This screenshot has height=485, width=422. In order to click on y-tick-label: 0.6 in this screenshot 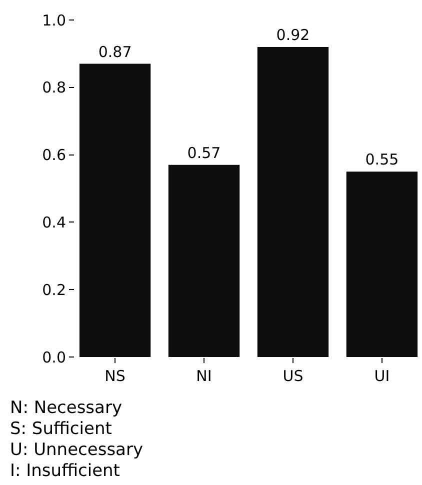, I will do `click(54, 155)`.